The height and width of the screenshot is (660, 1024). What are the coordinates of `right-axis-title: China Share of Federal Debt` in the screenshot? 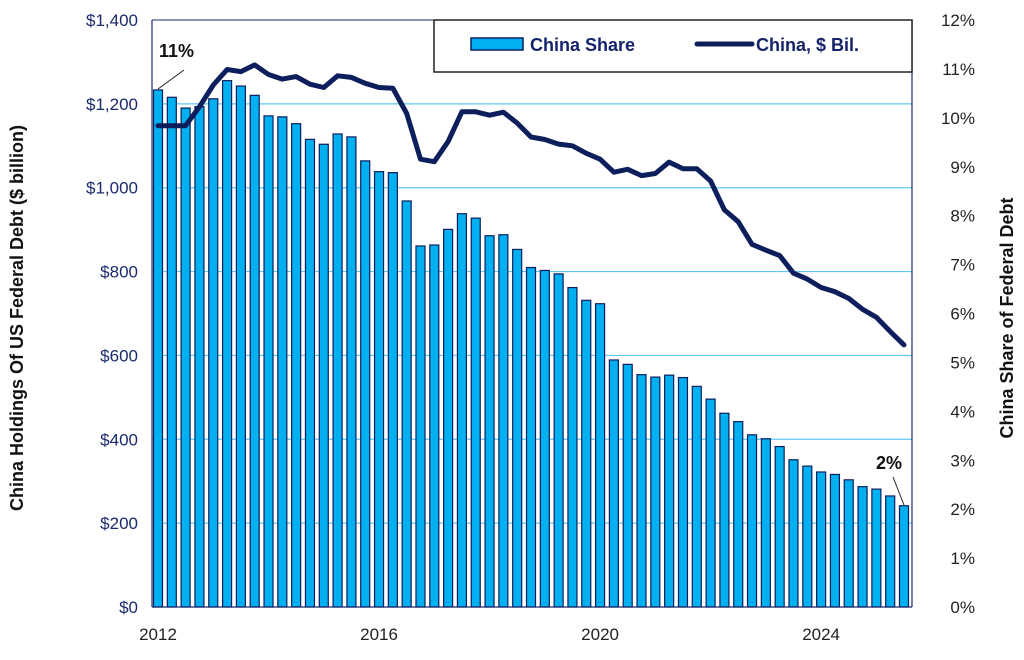 It's located at (1007, 317).